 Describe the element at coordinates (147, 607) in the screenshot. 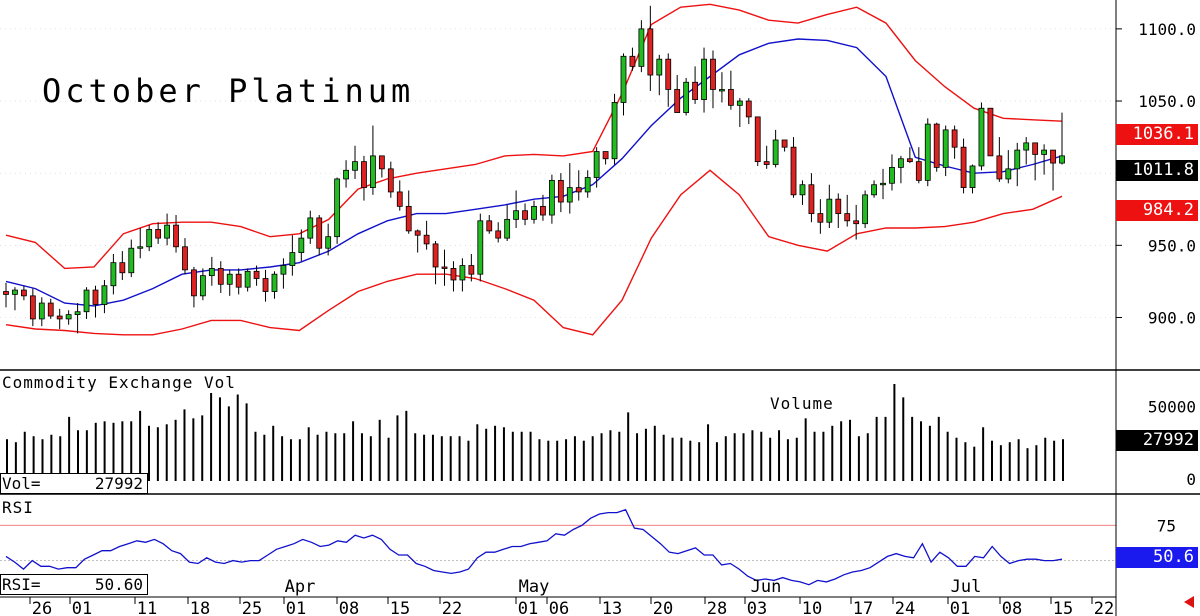

I see `date-tick-label: 11` at that location.